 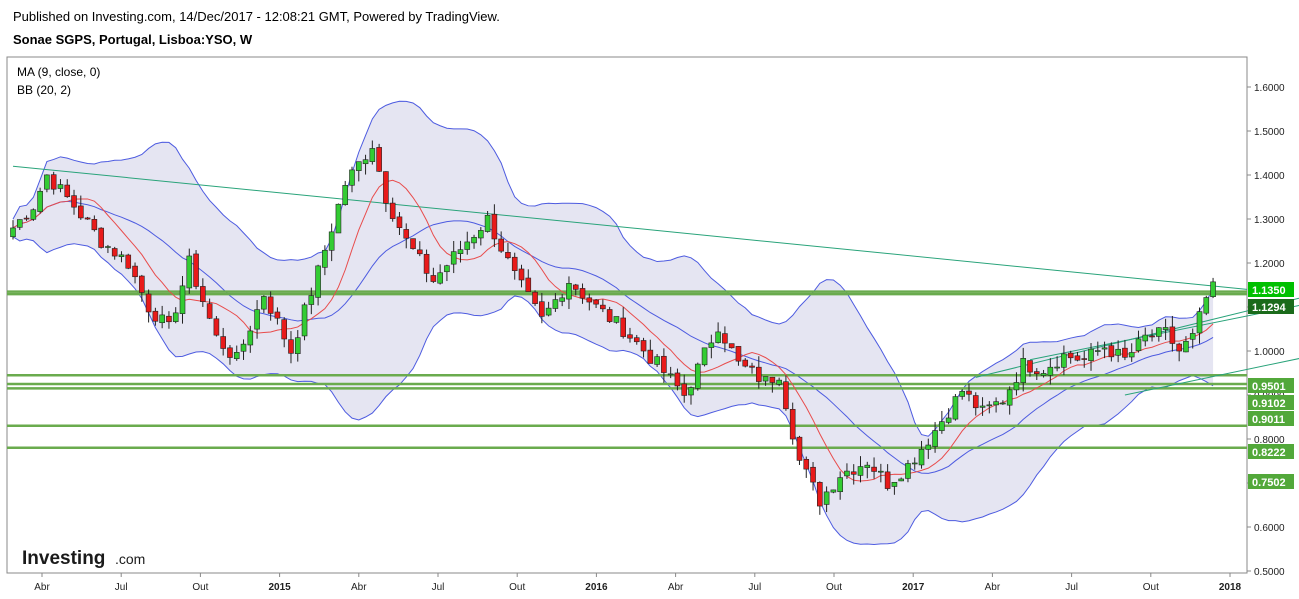 I want to click on price-label: 0.8222, so click(x=1271, y=451).